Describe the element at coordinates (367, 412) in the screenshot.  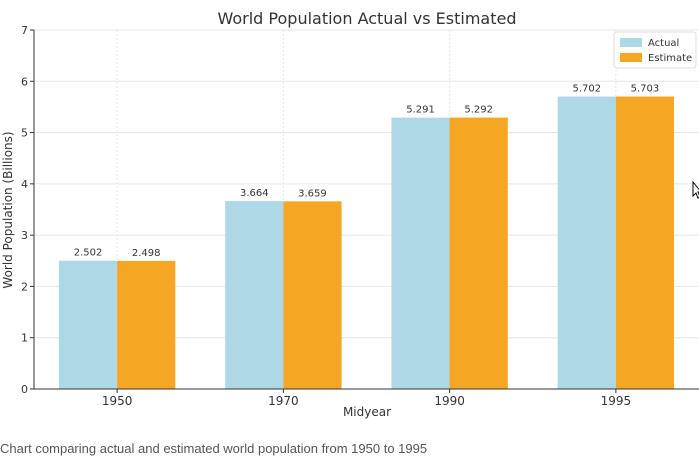
I see `x-axis-label: Midyear` at that location.